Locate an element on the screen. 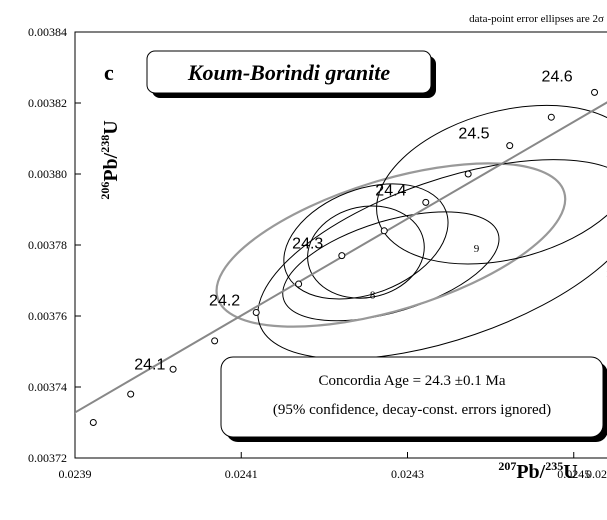 The image size is (607, 520). concordia-age-label: 24.3 is located at coordinates (307, 244).